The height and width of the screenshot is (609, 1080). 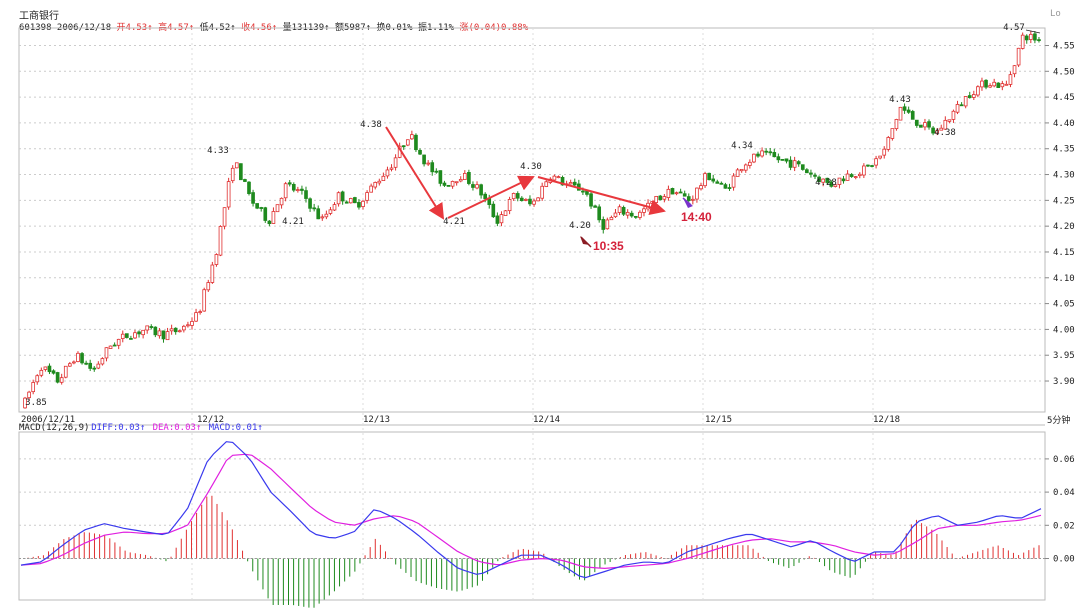 I want to click on price-y-tick-label: 4.10, so click(x=1064, y=279).